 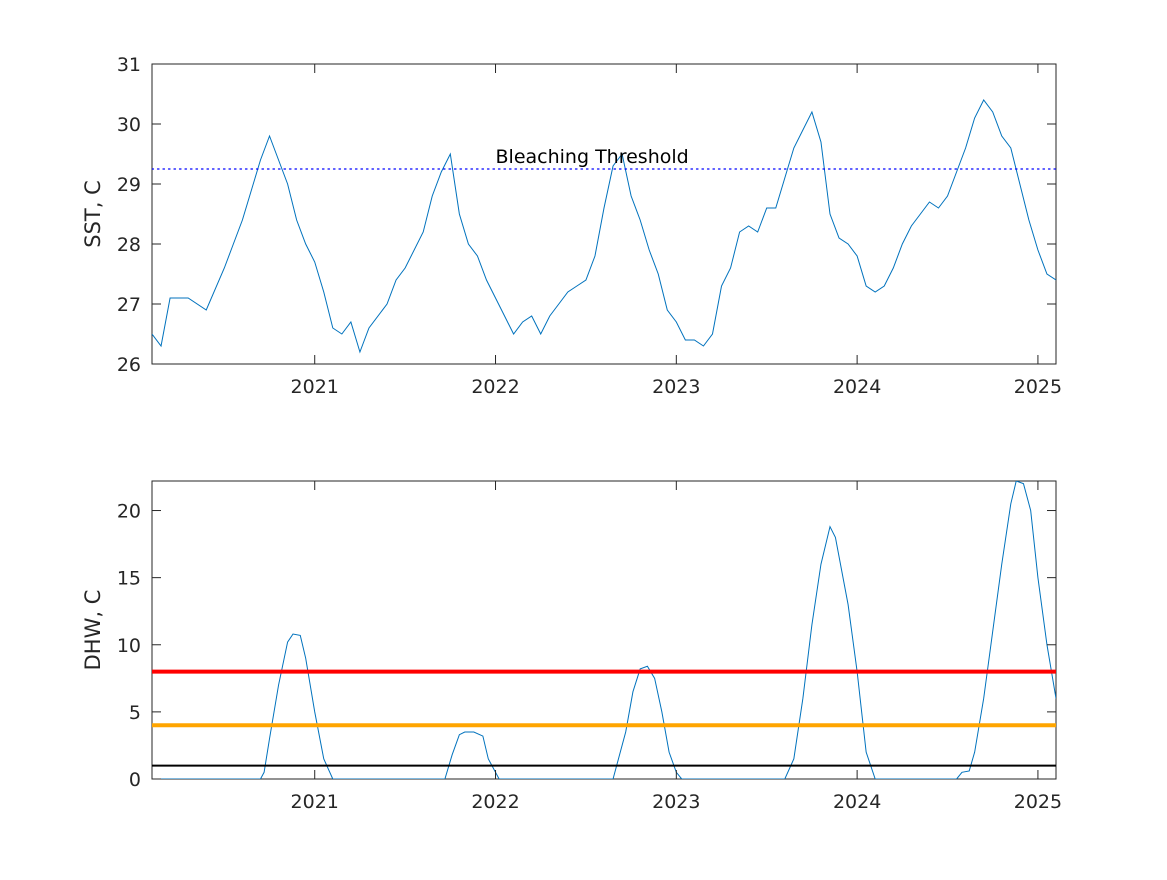 What do you see at coordinates (129, 365) in the screenshot?
I see `sst-y-tick-label: 26` at bounding box center [129, 365].